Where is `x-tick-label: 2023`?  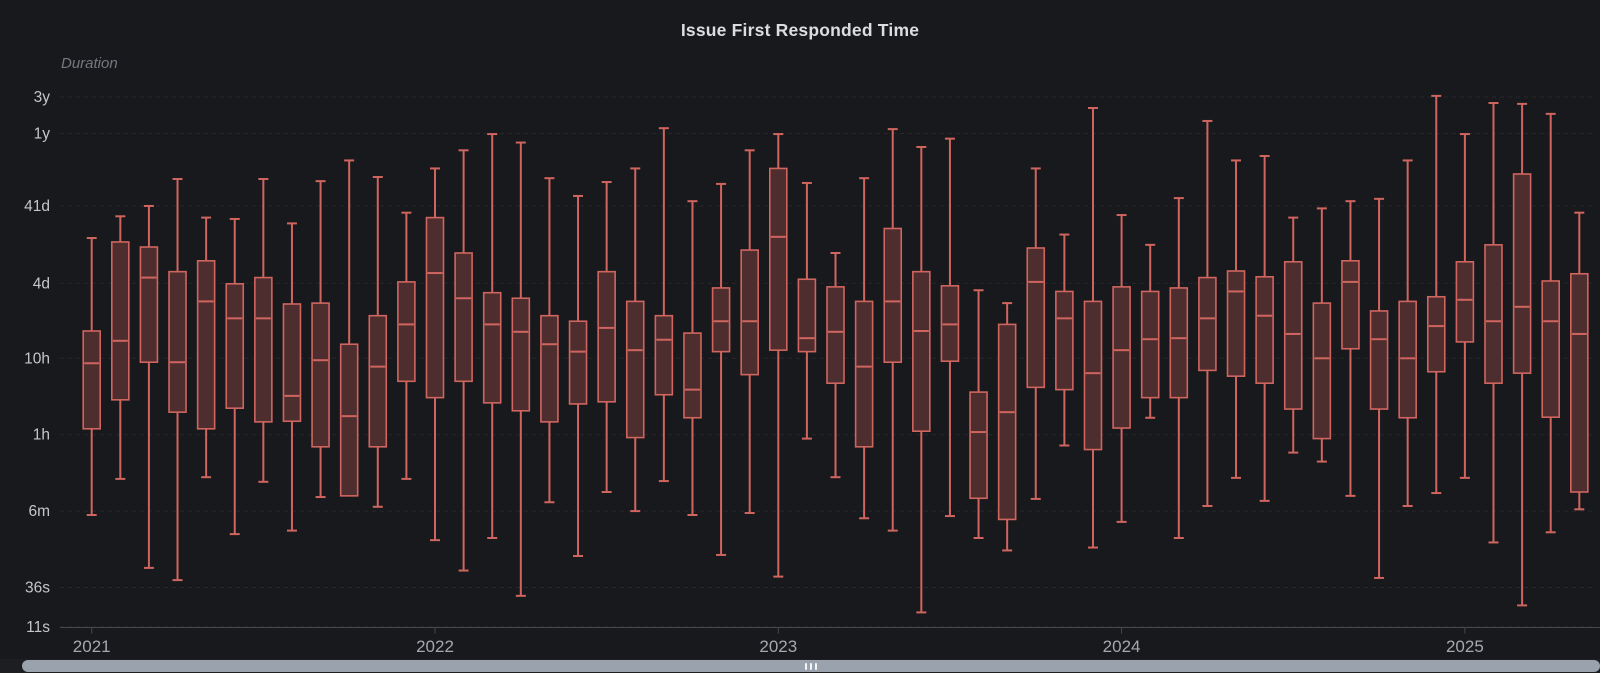 x-tick-label: 2023 is located at coordinates (778, 646).